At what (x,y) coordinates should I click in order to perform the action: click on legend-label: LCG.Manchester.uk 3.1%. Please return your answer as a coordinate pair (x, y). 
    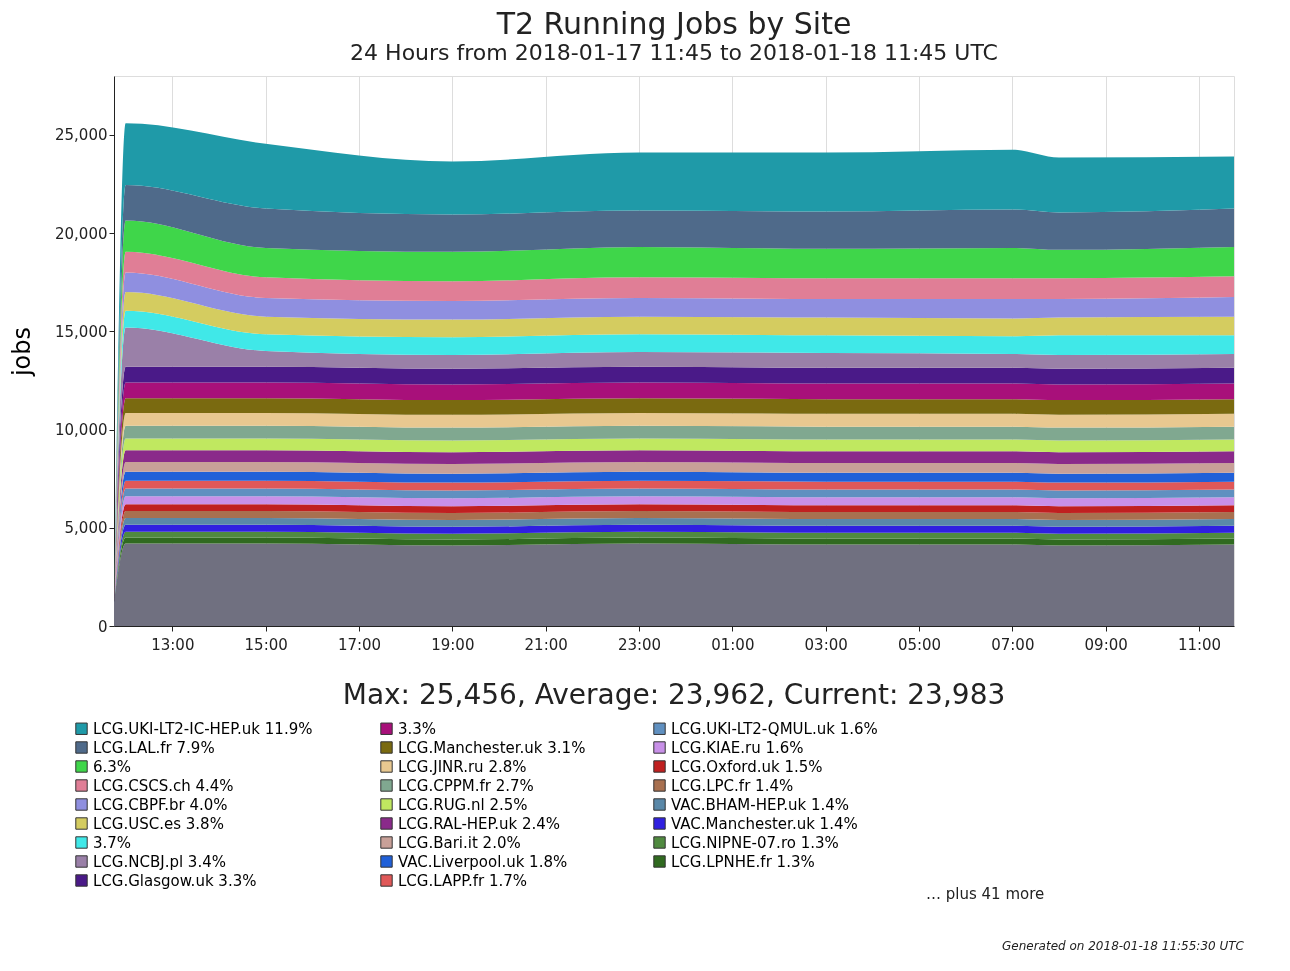
    Looking at the image, I should click on (492, 747).